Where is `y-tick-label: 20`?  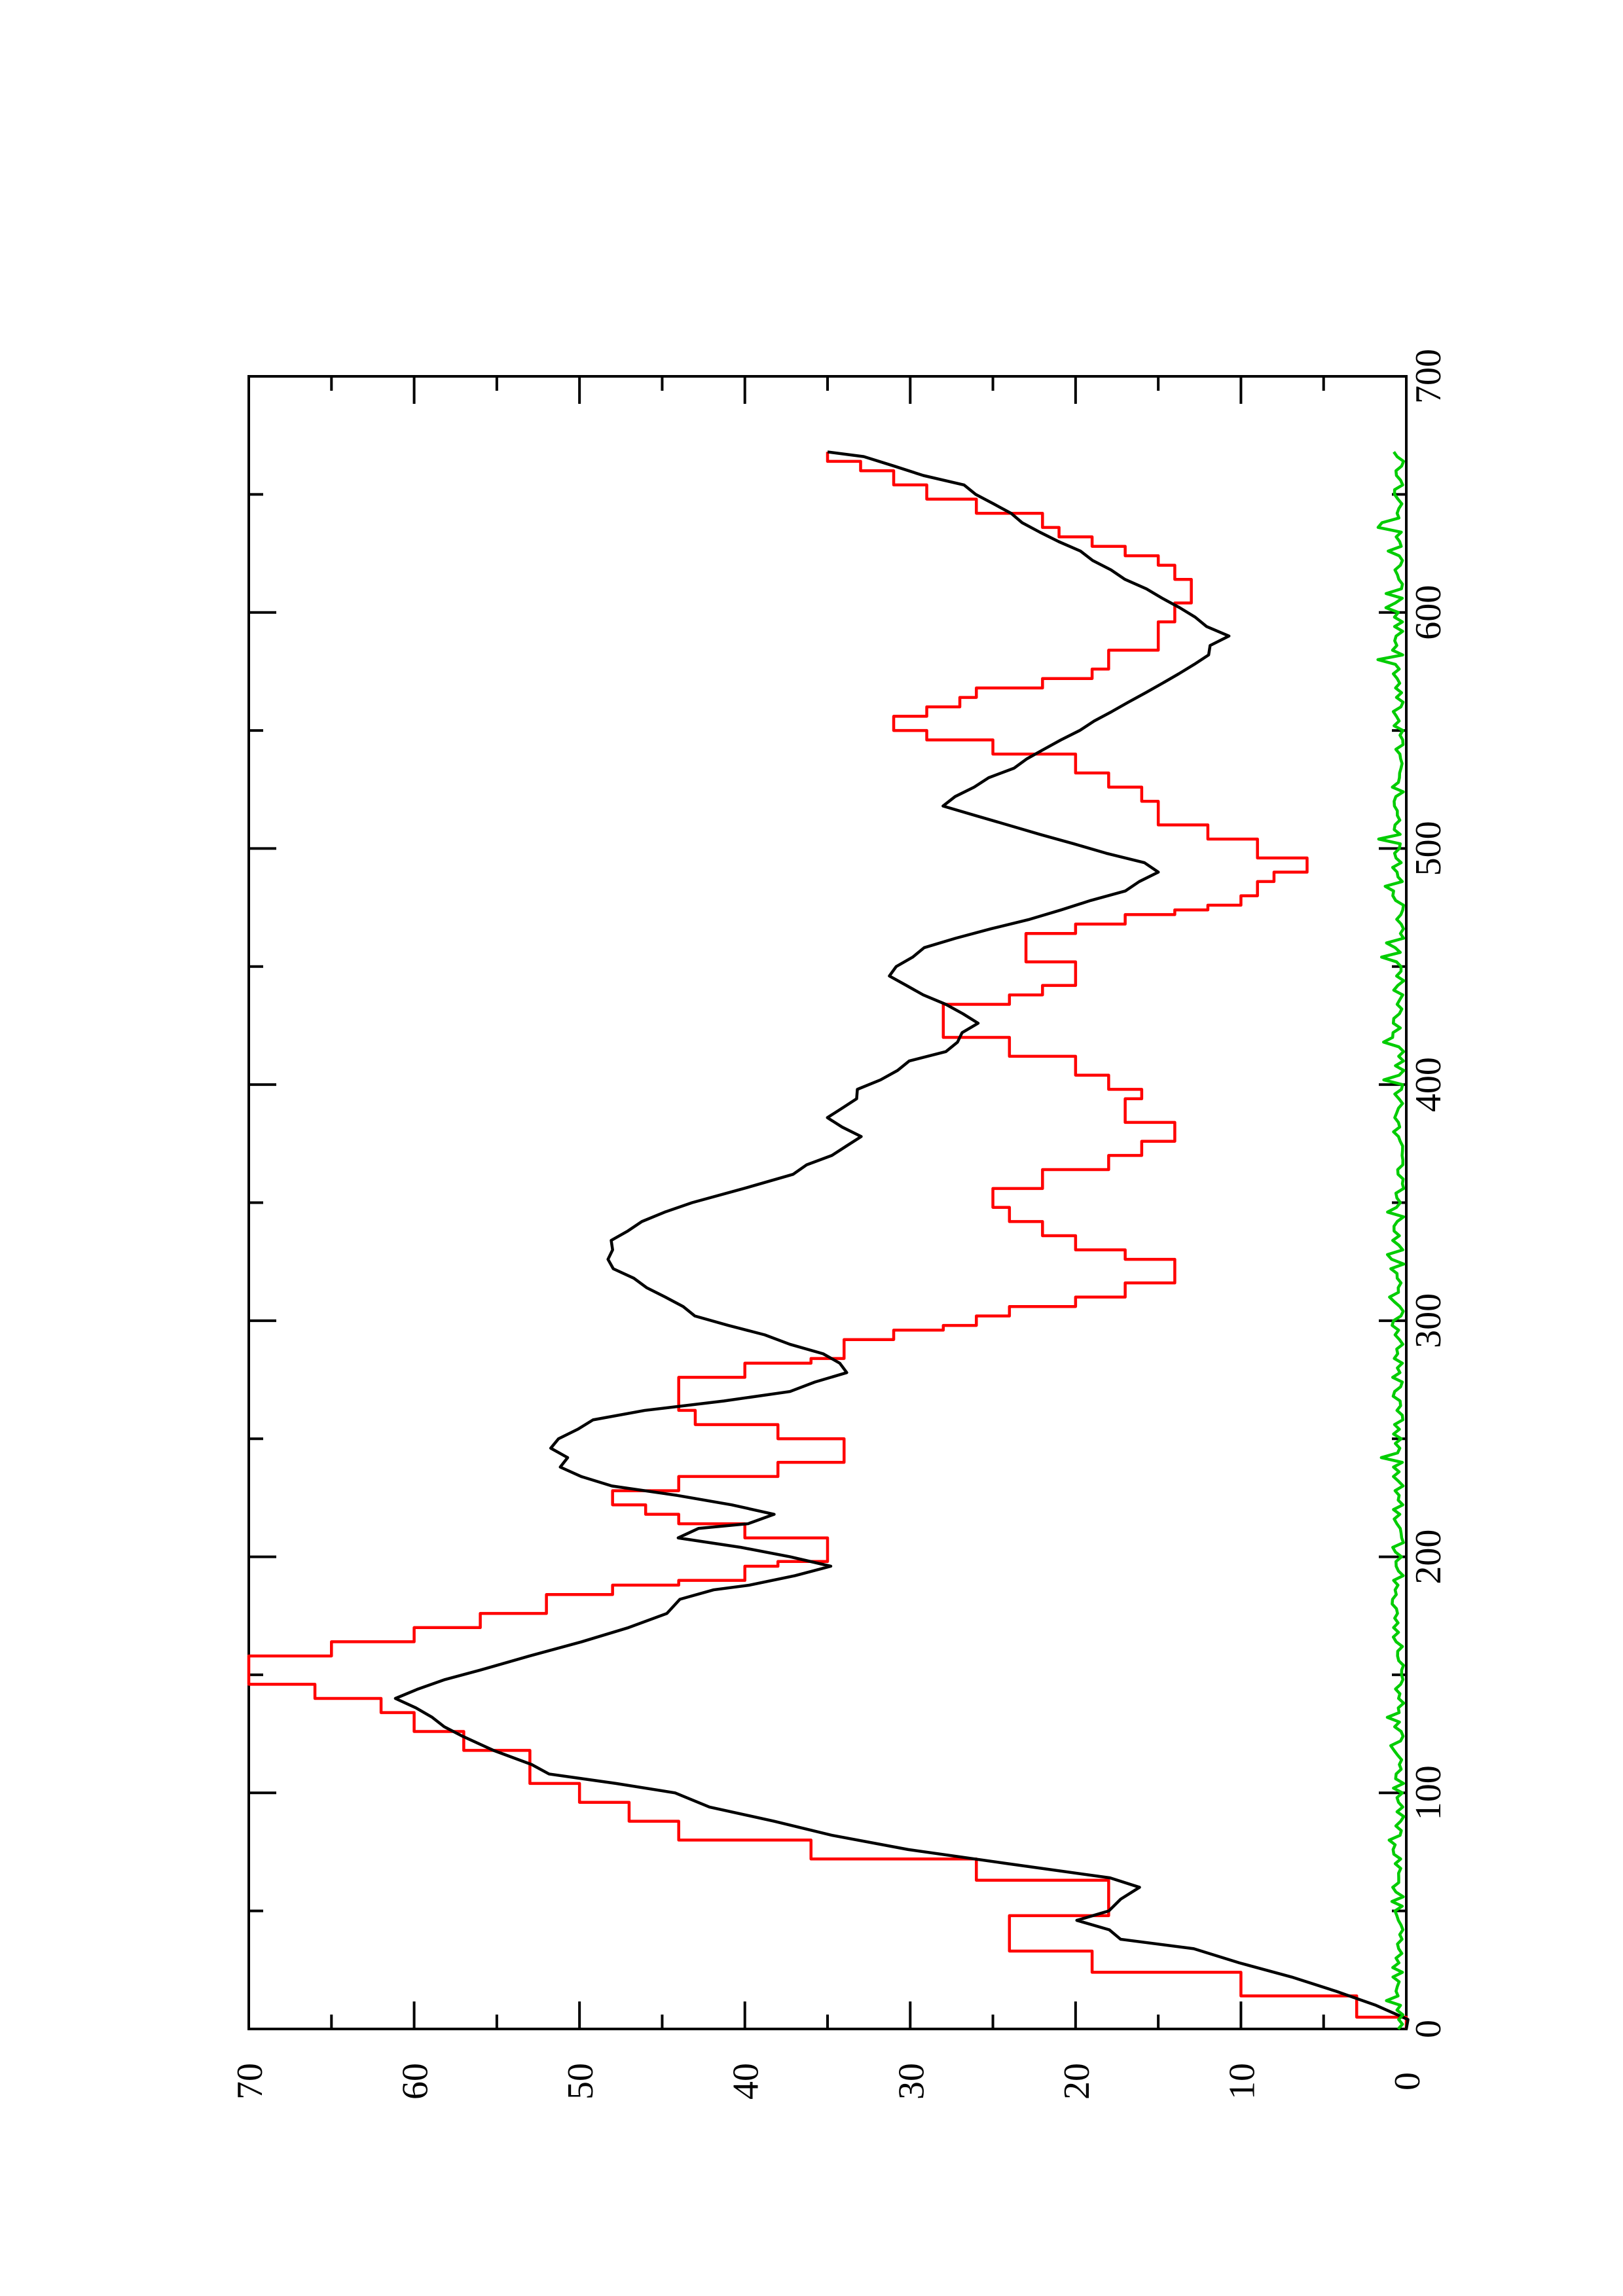
y-tick-label: 20 is located at coordinates (1077, 2081).